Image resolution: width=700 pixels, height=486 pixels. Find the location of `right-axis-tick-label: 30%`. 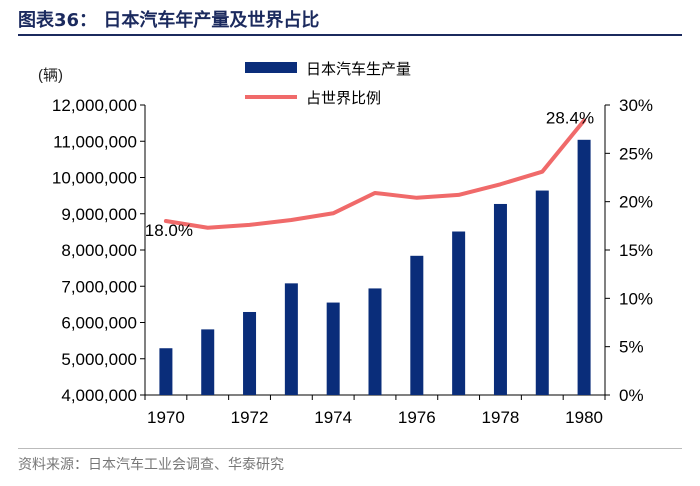

right-axis-tick-label: 30% is located at coordinates (636, 105).